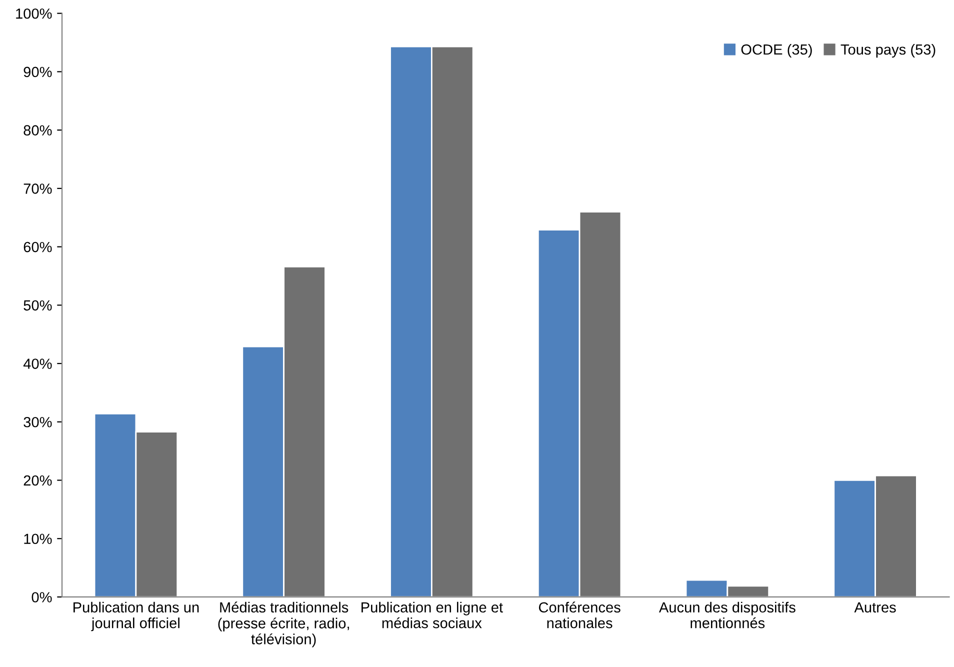 Image resolution: width=954 pixels, height=667 pixels. What do you see at coordinates (38, 247) in the screenshot?
I see `y-tick-label: 60%` at bounding box center [38, 247].